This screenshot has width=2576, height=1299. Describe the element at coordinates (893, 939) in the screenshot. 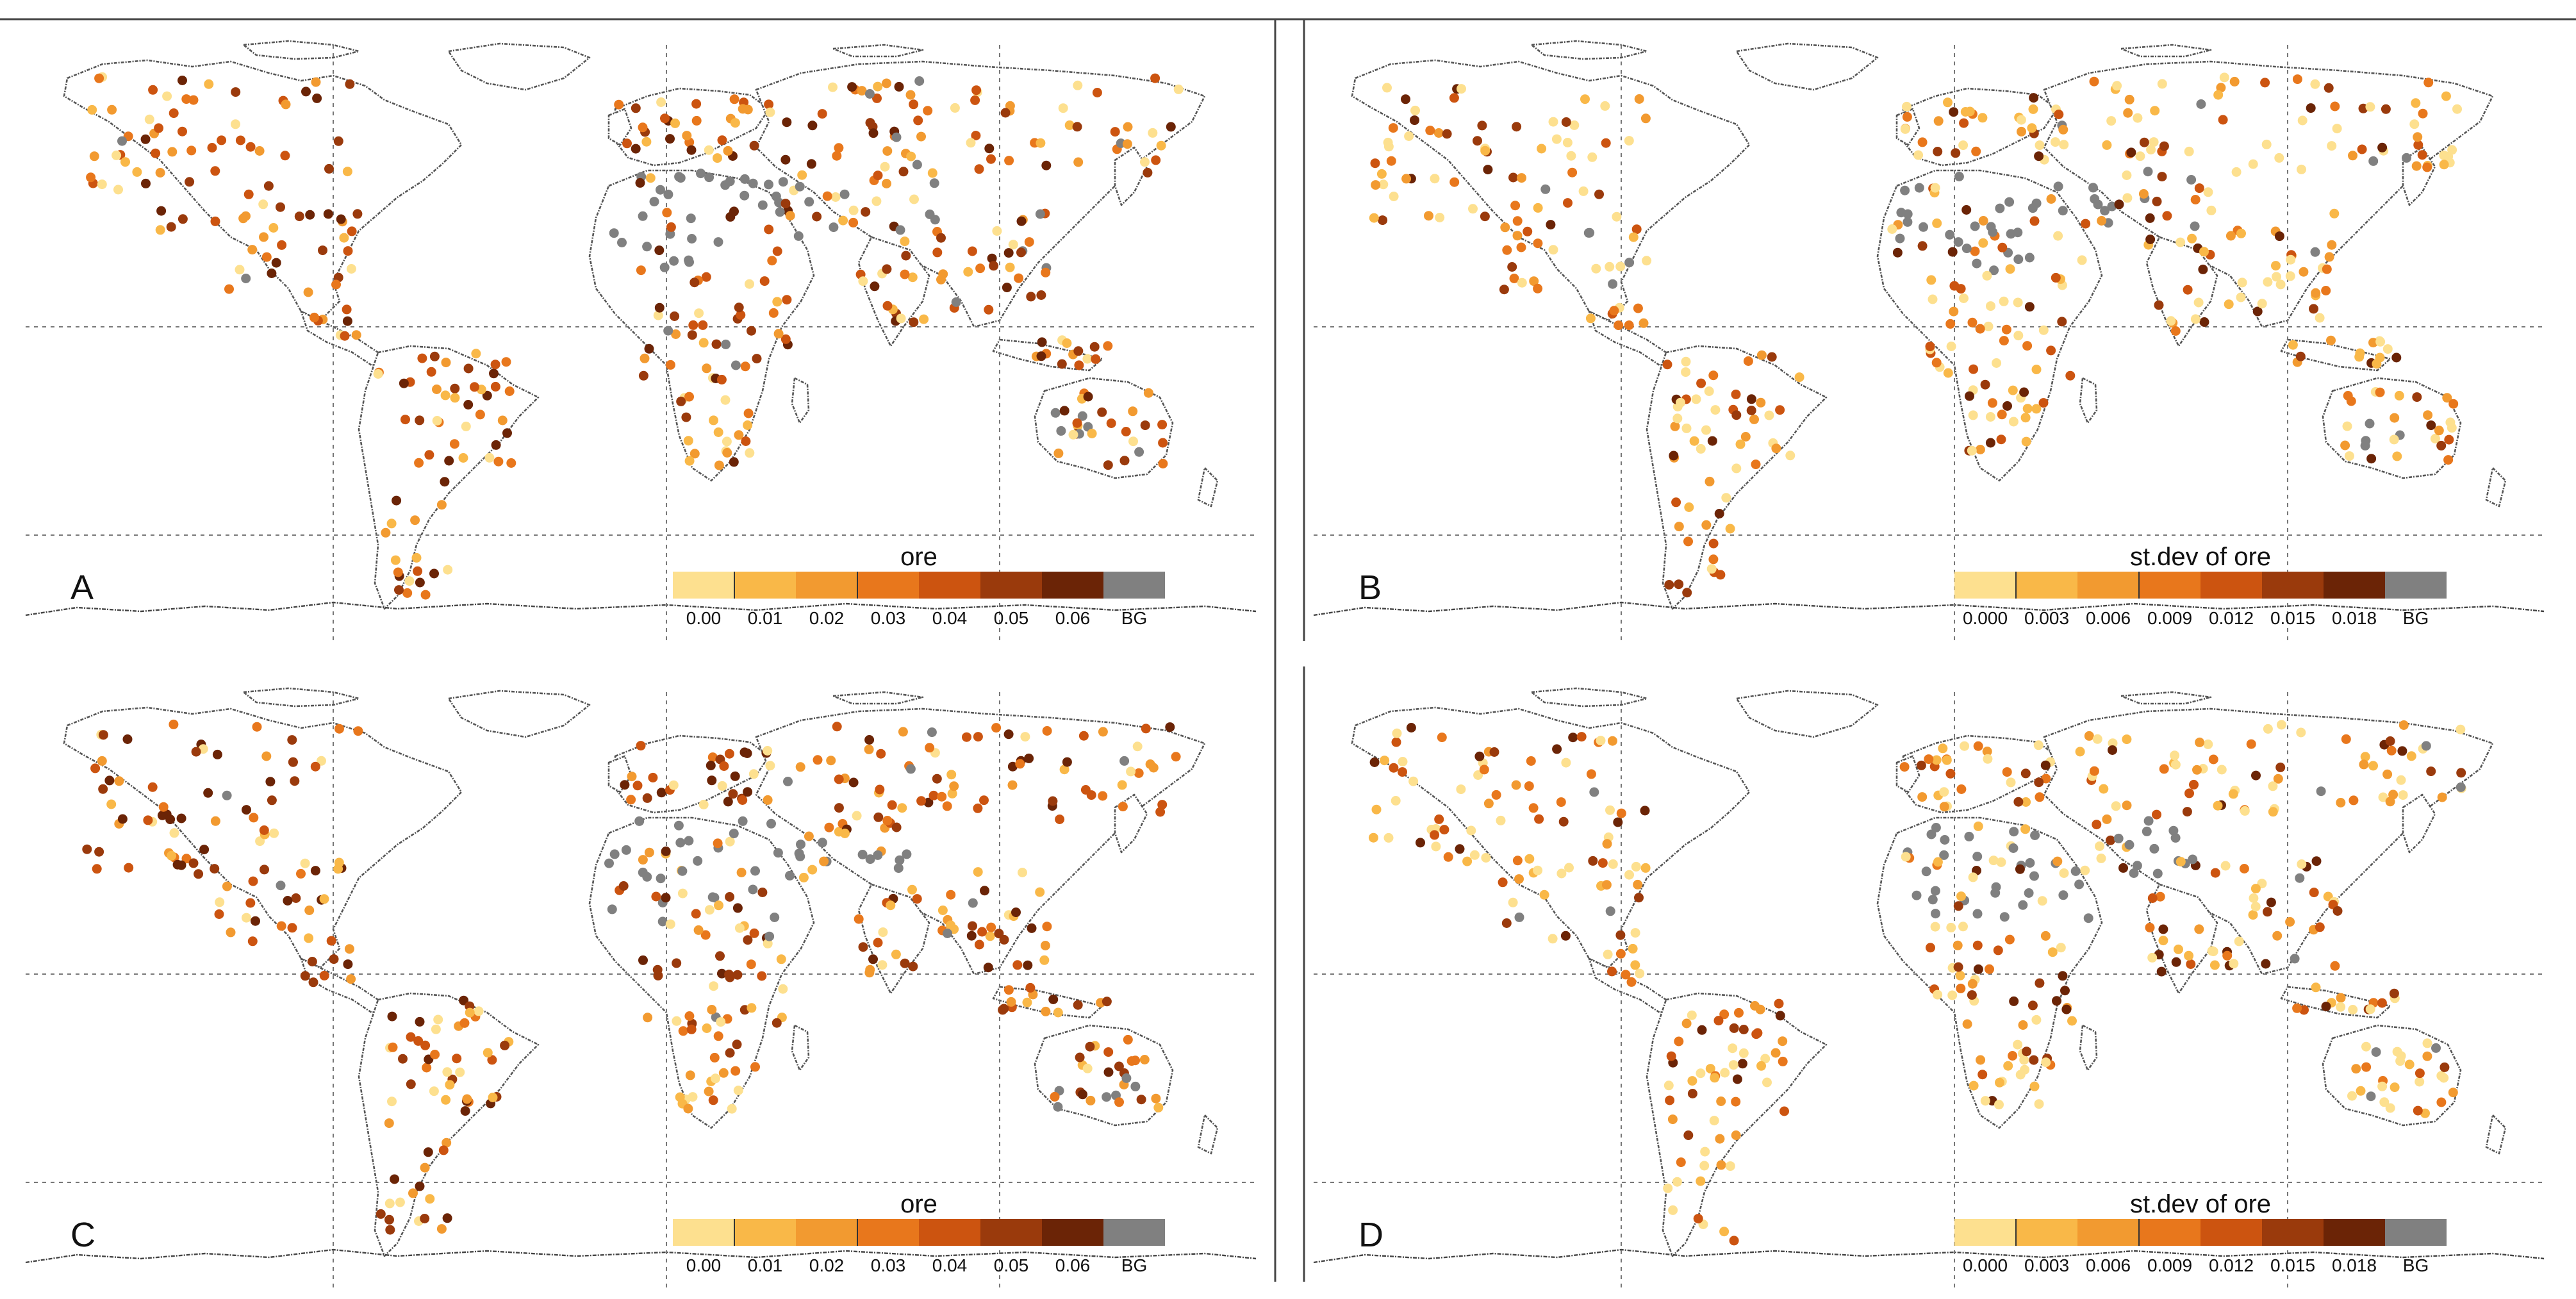

I see `india-outline` at that location.